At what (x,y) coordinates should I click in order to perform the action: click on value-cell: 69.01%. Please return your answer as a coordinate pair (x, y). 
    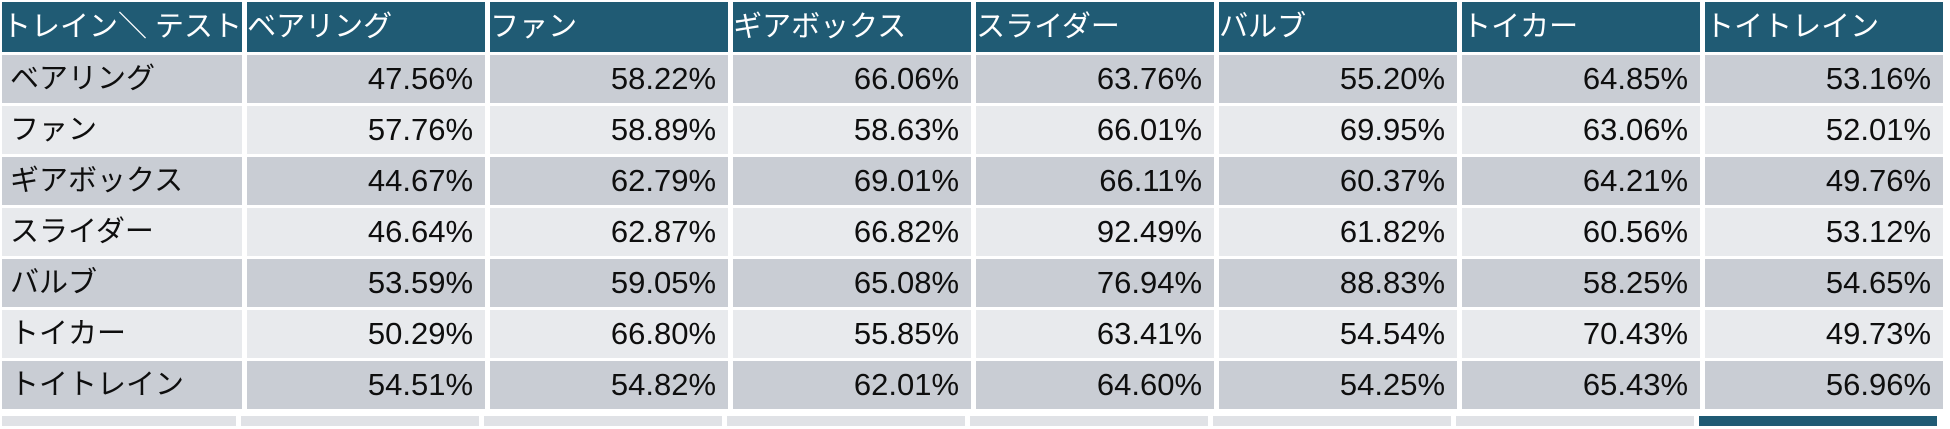
    Looking at the image, I should click on (852, 181).